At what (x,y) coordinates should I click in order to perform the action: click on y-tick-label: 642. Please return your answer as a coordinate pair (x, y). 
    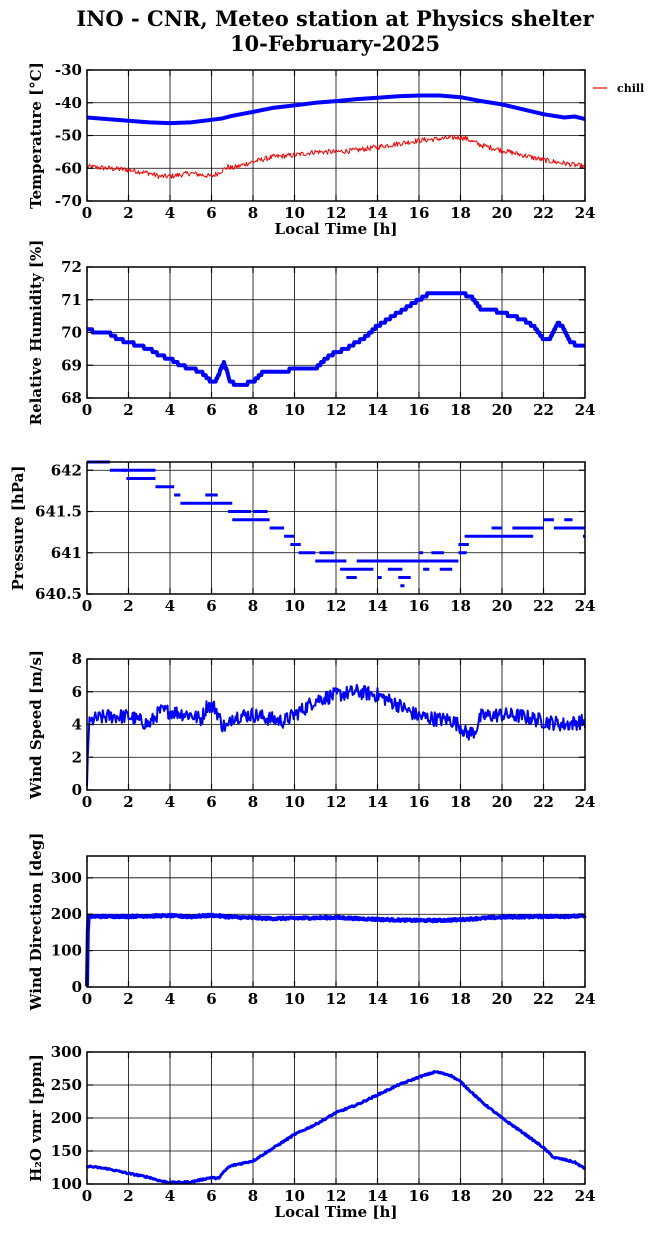
    Looking at the image, I should click on (66, 470).